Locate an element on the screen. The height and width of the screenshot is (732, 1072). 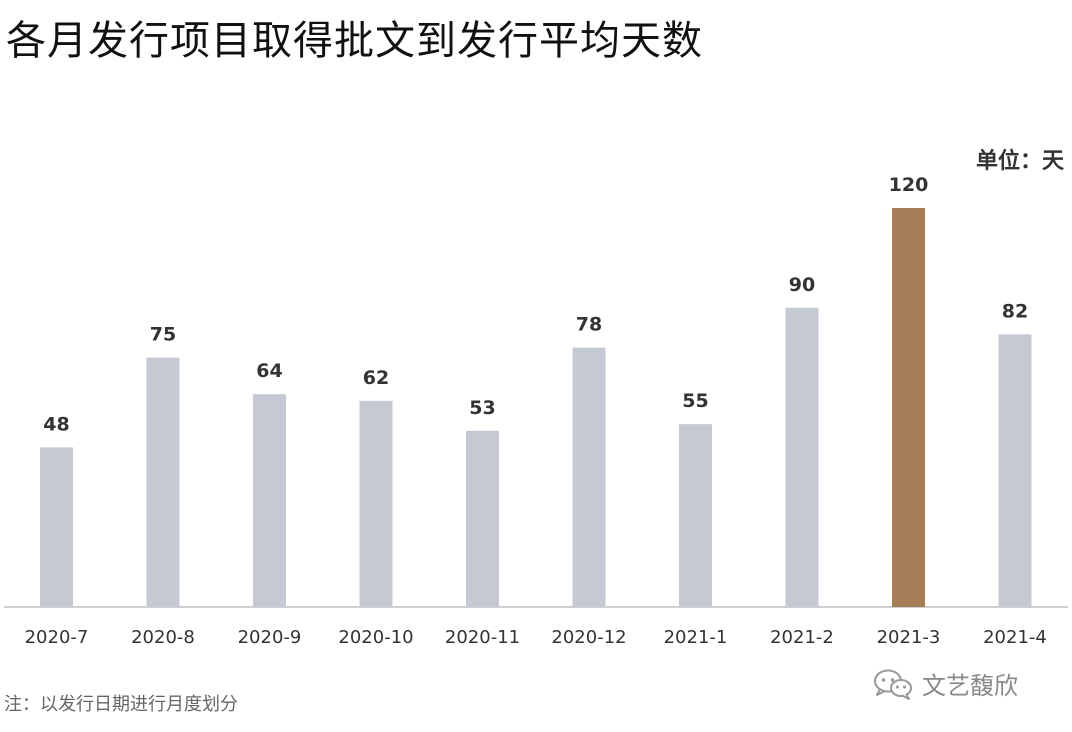
footnote: 注：以发行日期进行月度划分 is located at coordinates (121, 704).